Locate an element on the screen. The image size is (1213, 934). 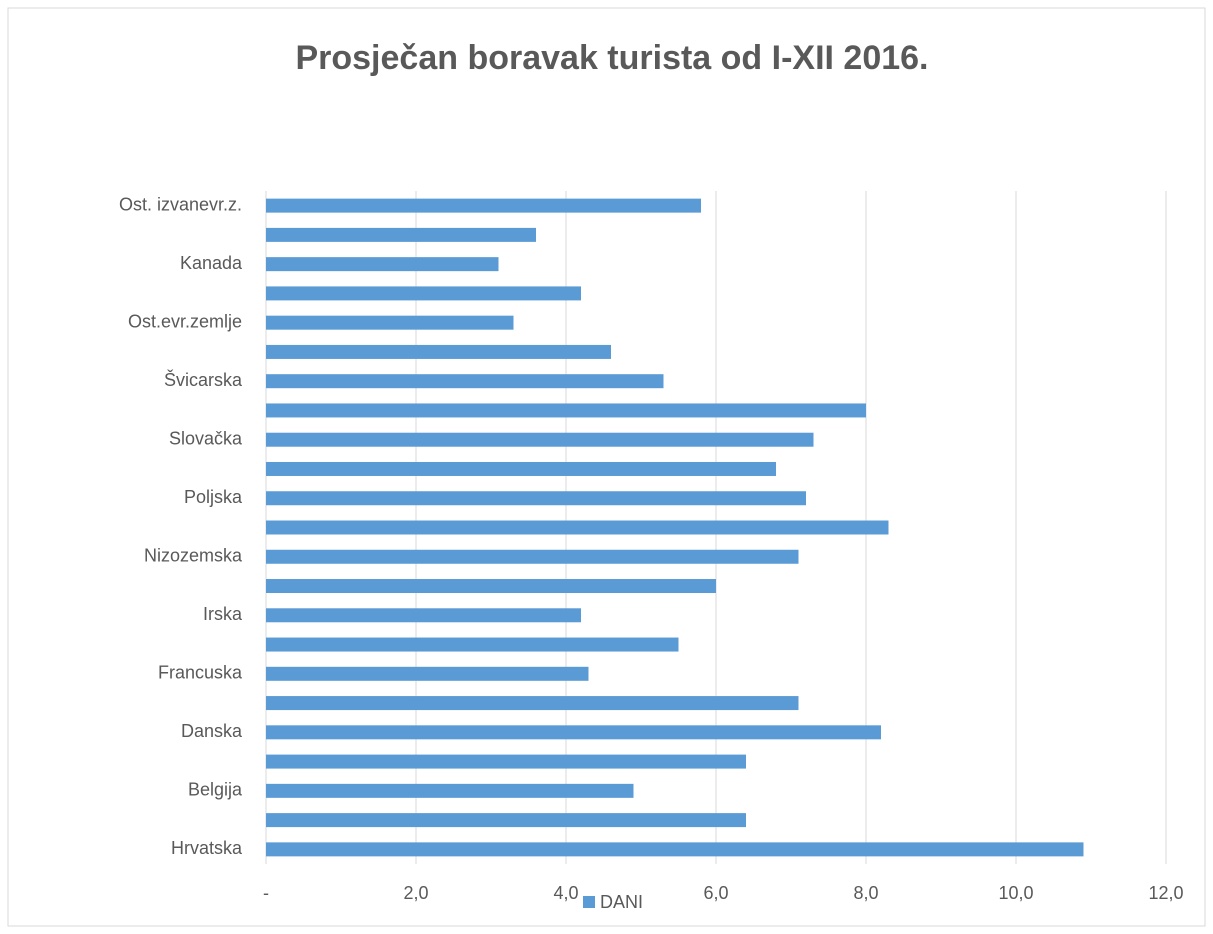
x-tick-label: - is located at coordinates (266, 893).